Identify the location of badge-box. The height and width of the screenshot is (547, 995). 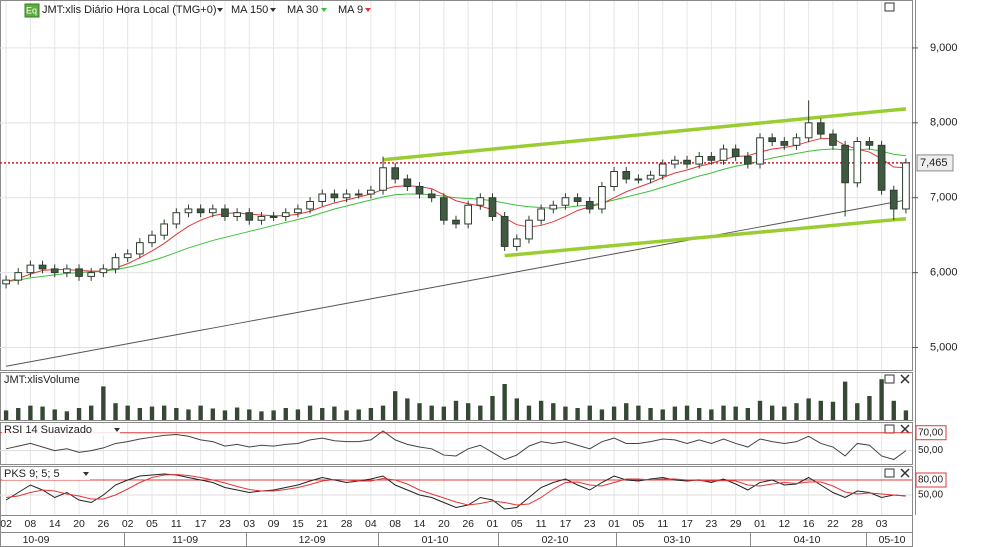
(32, 10).